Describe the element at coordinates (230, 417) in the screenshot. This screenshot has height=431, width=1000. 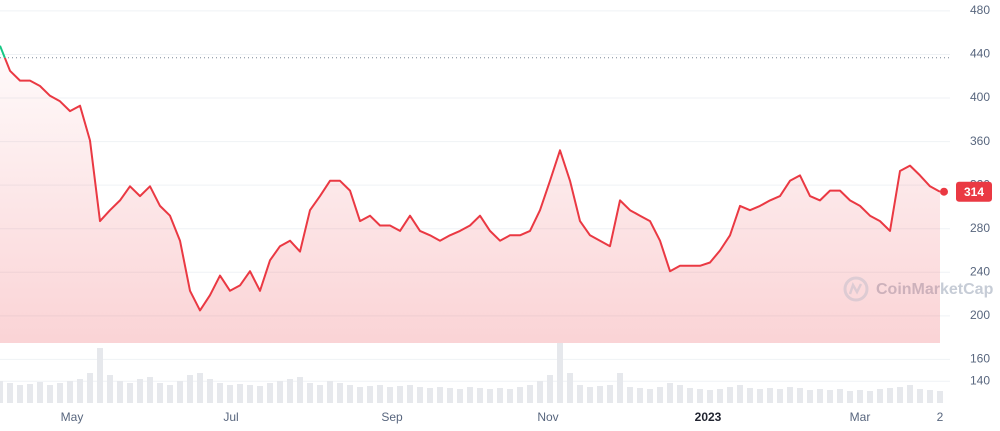
I see `x-tick-label: Jul` at that location.